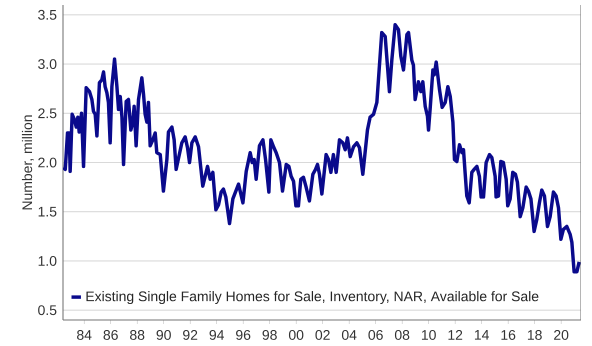  I want to click on x-tick-label: 98, so click(269, 335).